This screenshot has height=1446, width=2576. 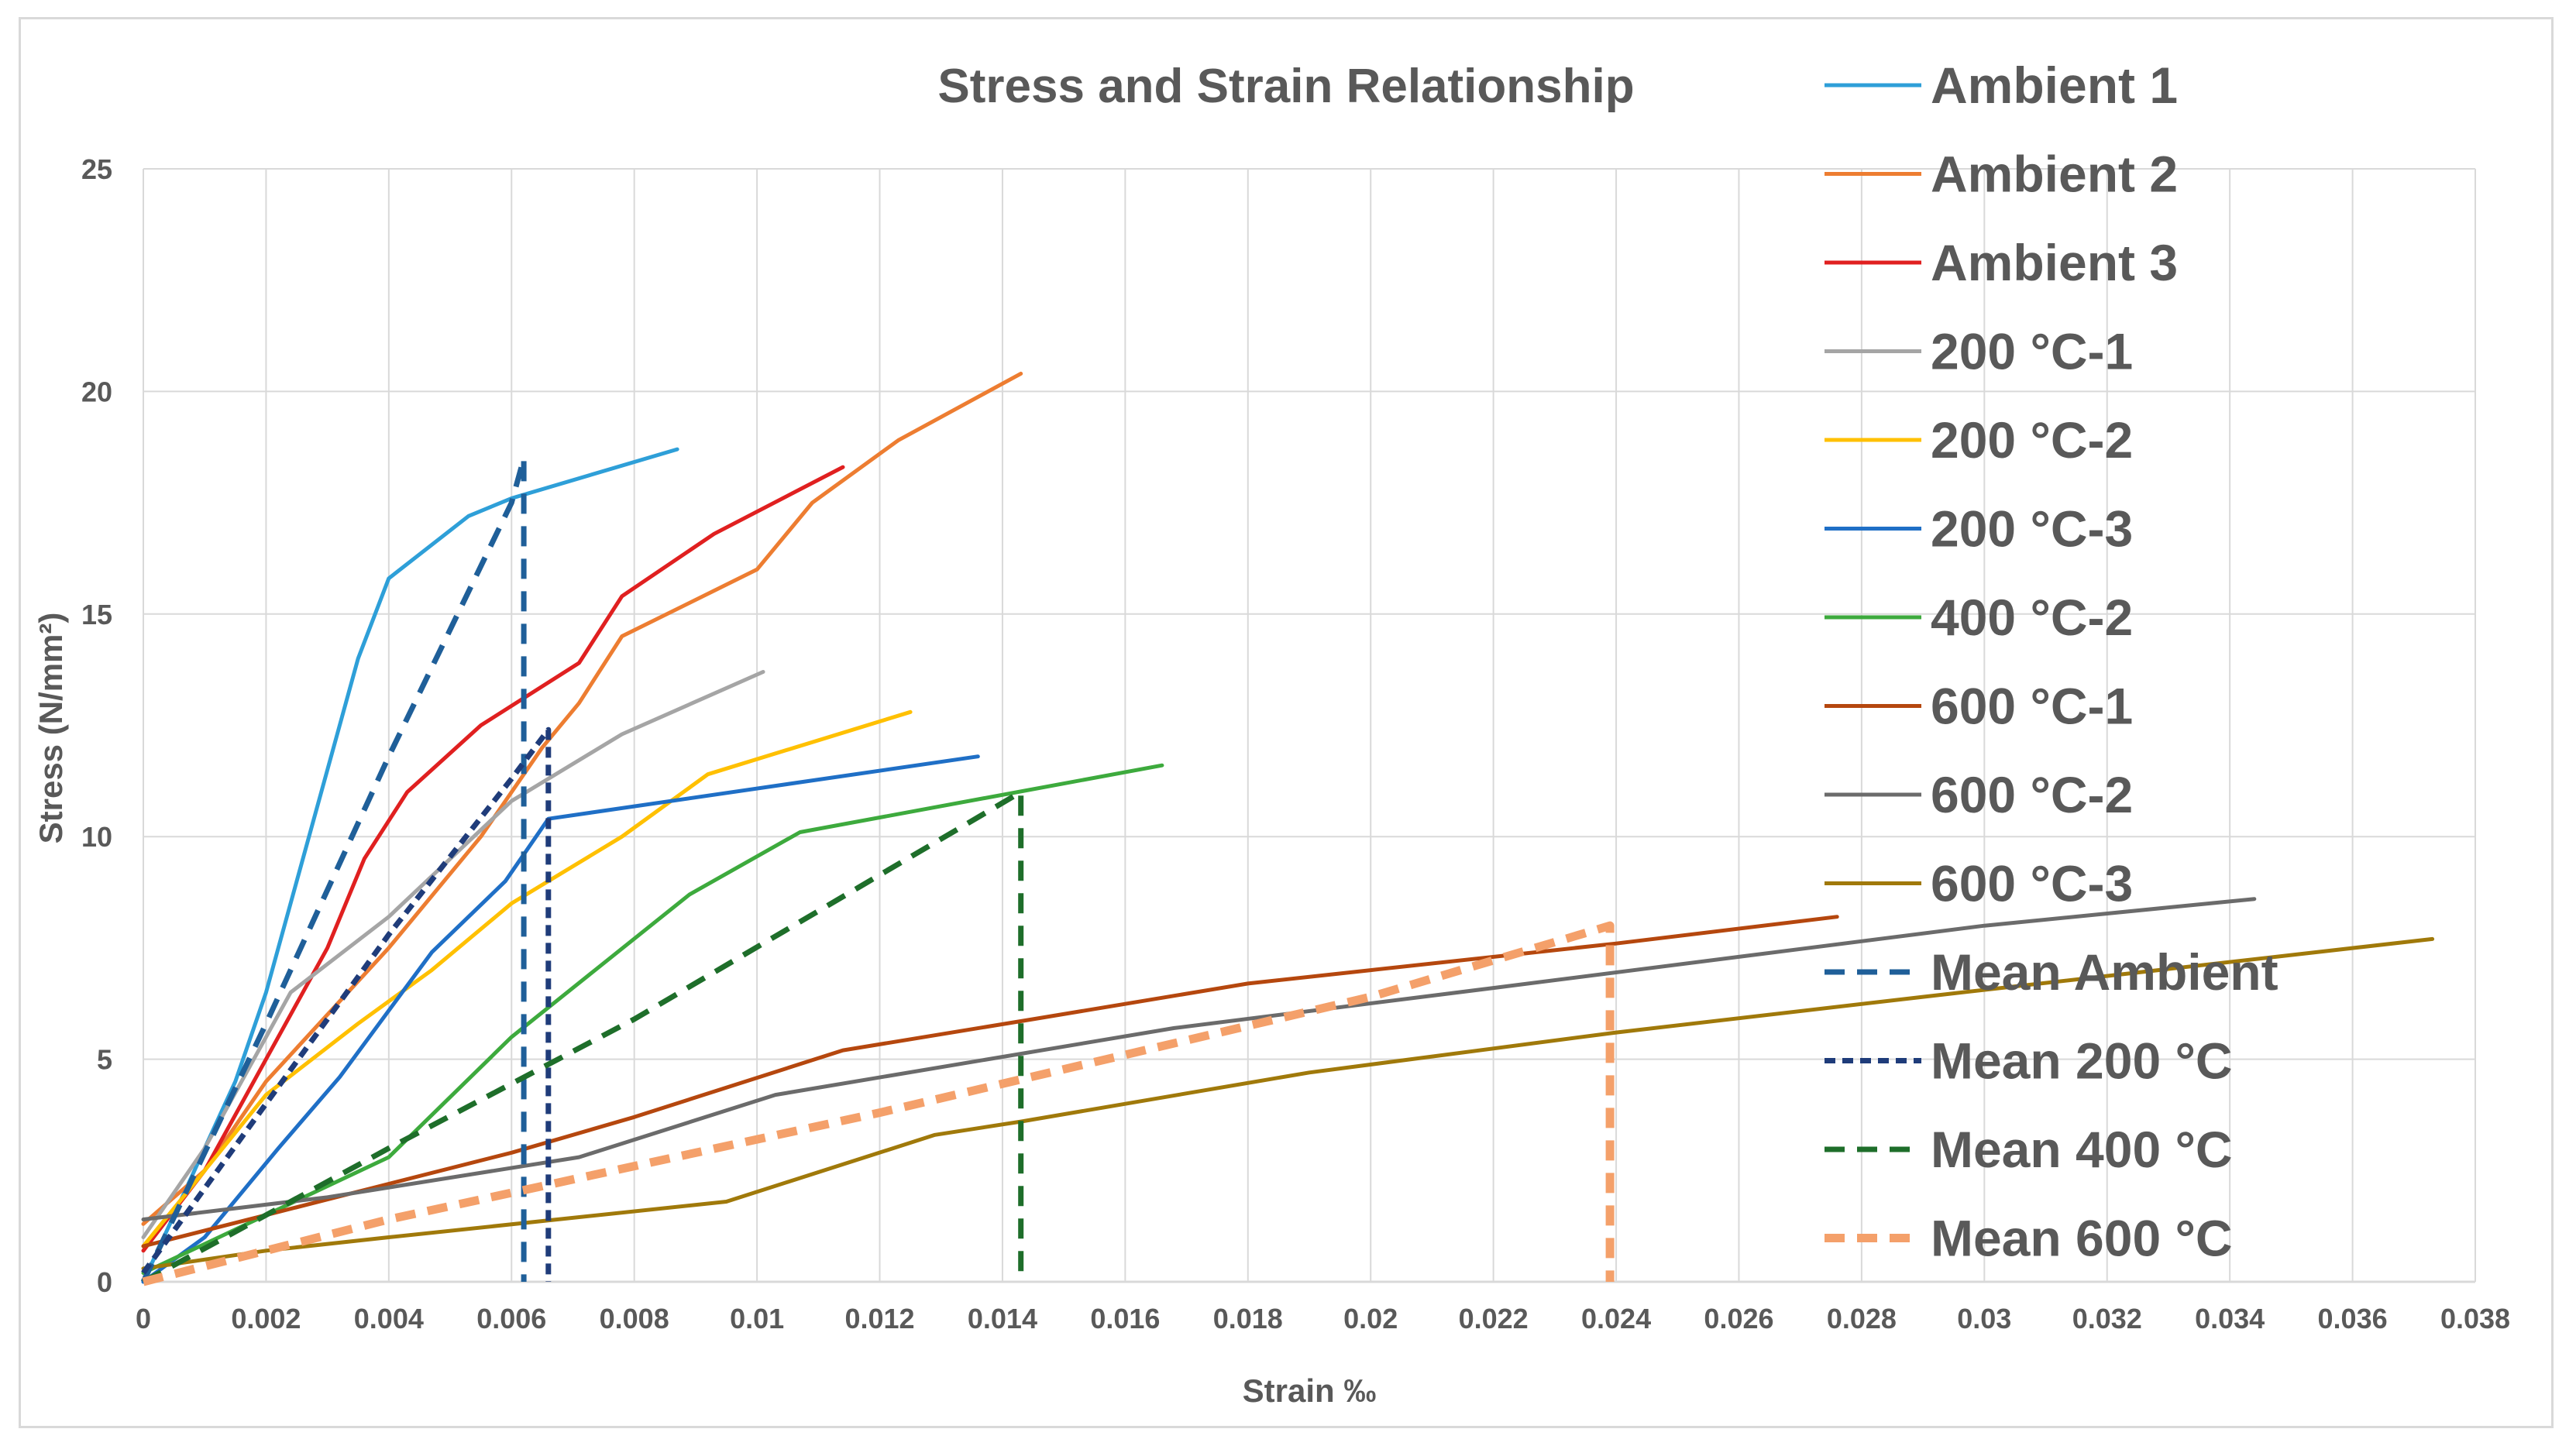 I want to click on legend-label: 600 °C-2, so click(x=2032, y=794).